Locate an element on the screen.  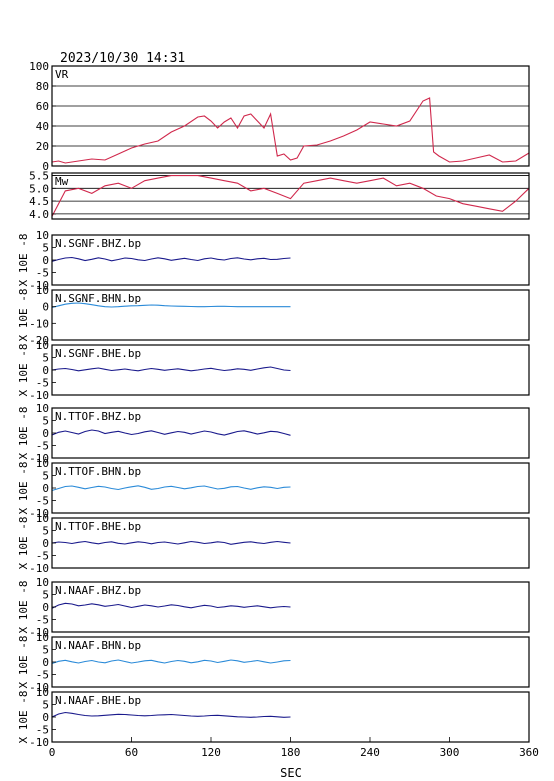
panel-label: N.NAAF.BHN.bp is located at coordinates (98, 645).